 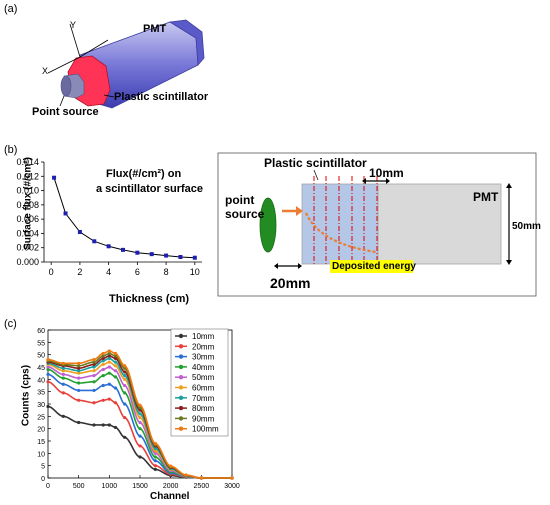 What do you see at coordinates (299, 211) in the screenshot?
I see `beam-arrow` at bounding box center [299, 211].